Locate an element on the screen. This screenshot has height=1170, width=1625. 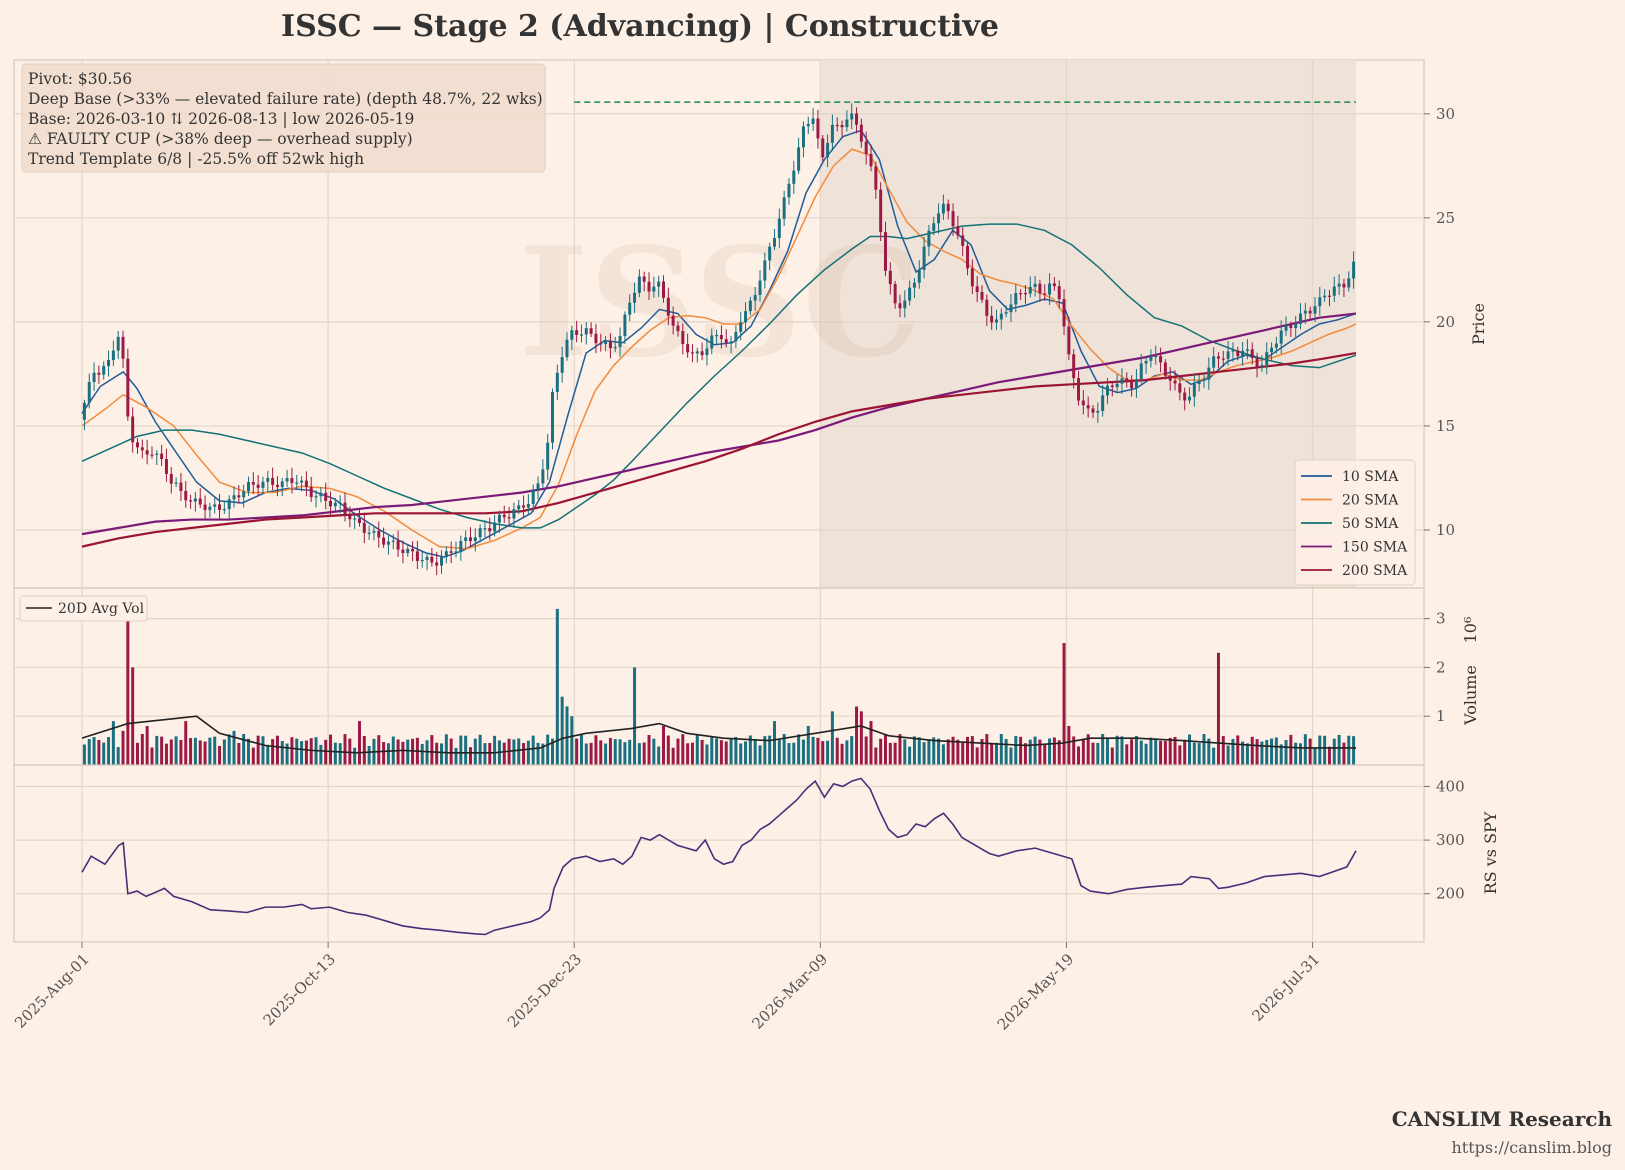
volume-tick-label: 1 is located at coordinates (1441, 716).